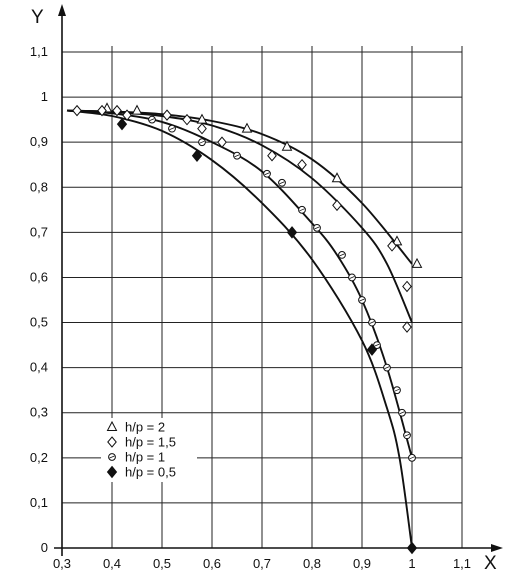 The width and height of the screenshot is (514, 582). Describe the element at coordinates (39, 276) in the screenshot. I see `y-tick-label: 0,6` at that location.